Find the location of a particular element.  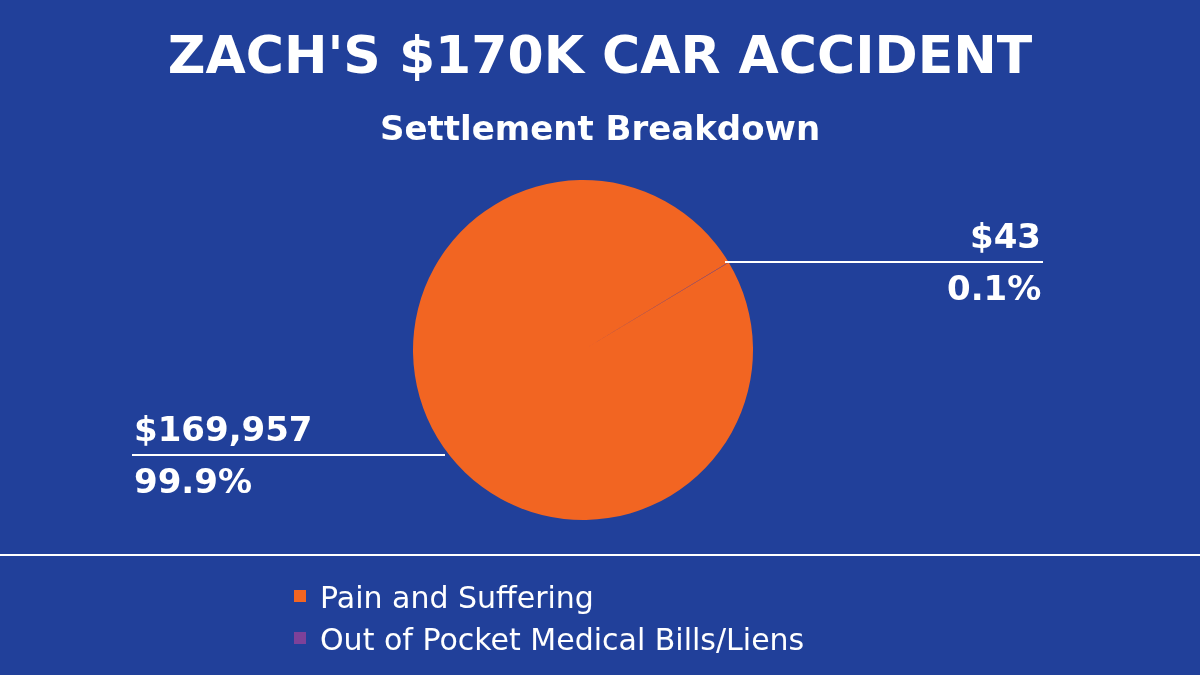

data-label: $169,957 99.9% is located at coordinates (223, 455).